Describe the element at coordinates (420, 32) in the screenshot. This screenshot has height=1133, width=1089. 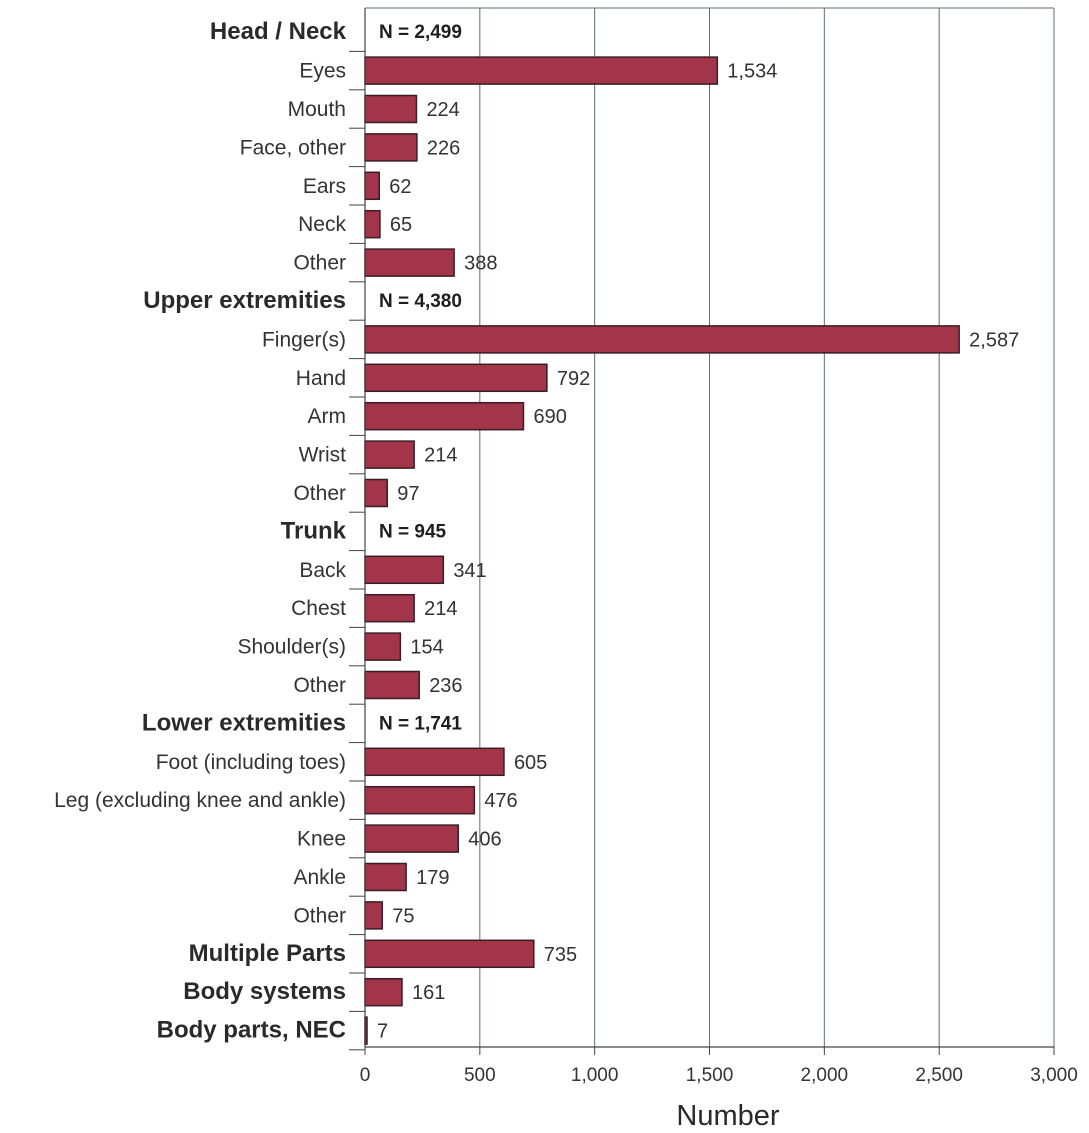
I see `group-total-label: N = 2,499` at that location.